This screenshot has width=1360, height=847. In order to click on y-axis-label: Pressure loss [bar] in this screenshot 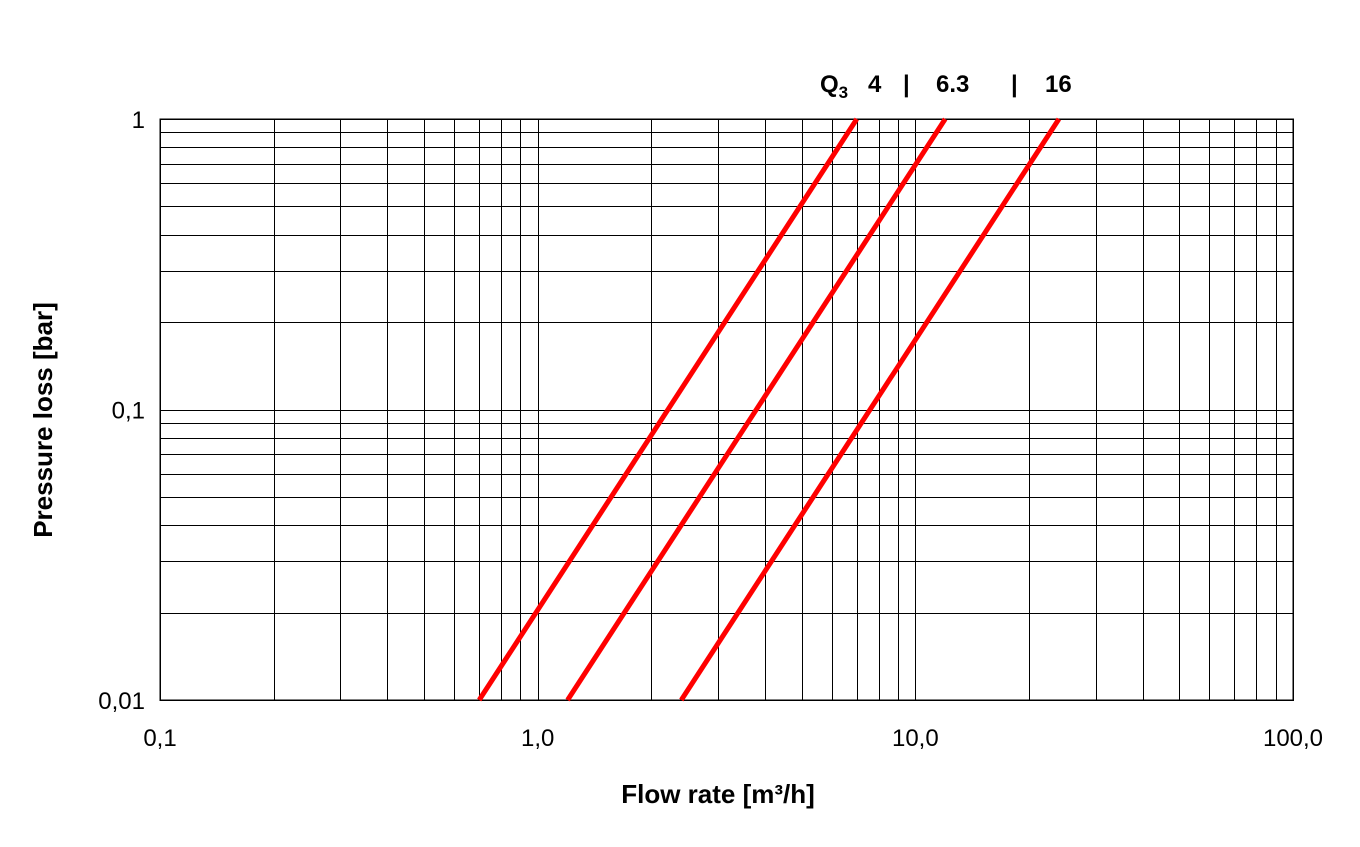, I will do `click(43, 420)`.